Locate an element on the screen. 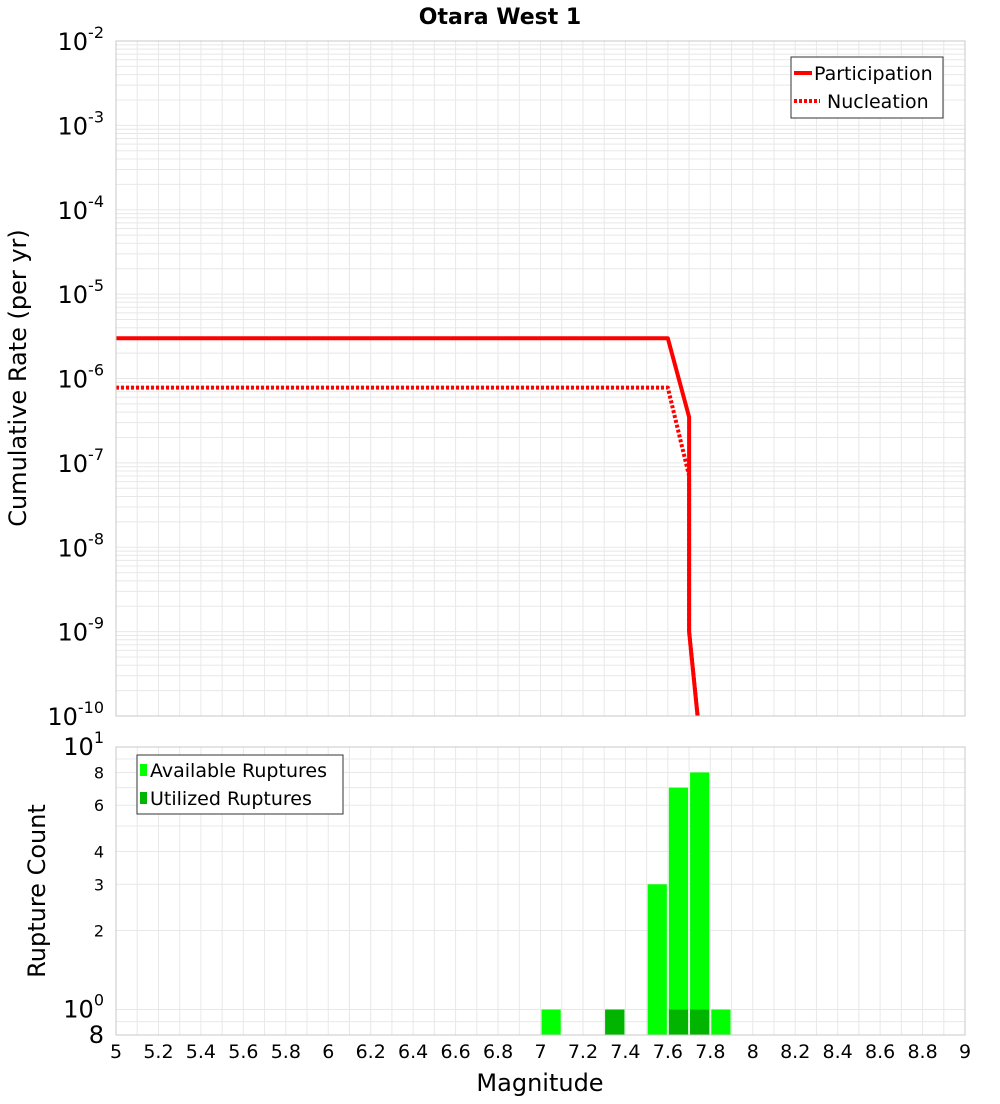  legend-utilized-swatch is located at coordinates (143, 798).